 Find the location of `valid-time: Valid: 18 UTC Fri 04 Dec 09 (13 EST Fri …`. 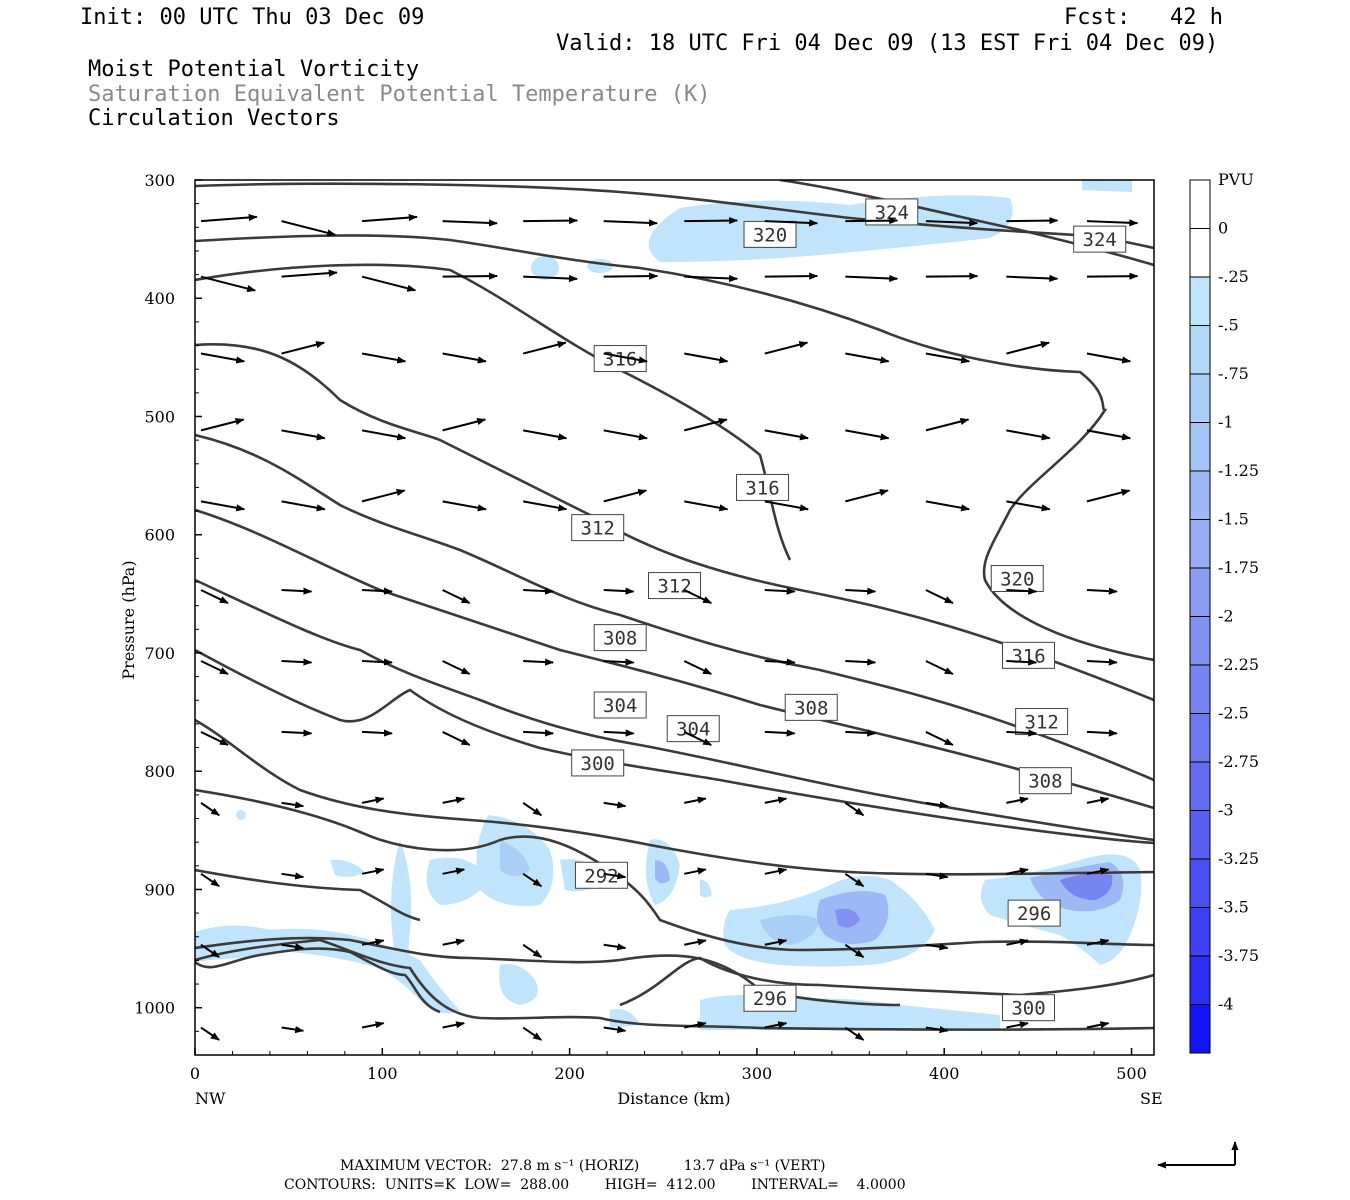

valid-time: Valid: 18 UTC Fri 04 Dec 09 (13 EST Fri … is located at coordinates (887, 43).